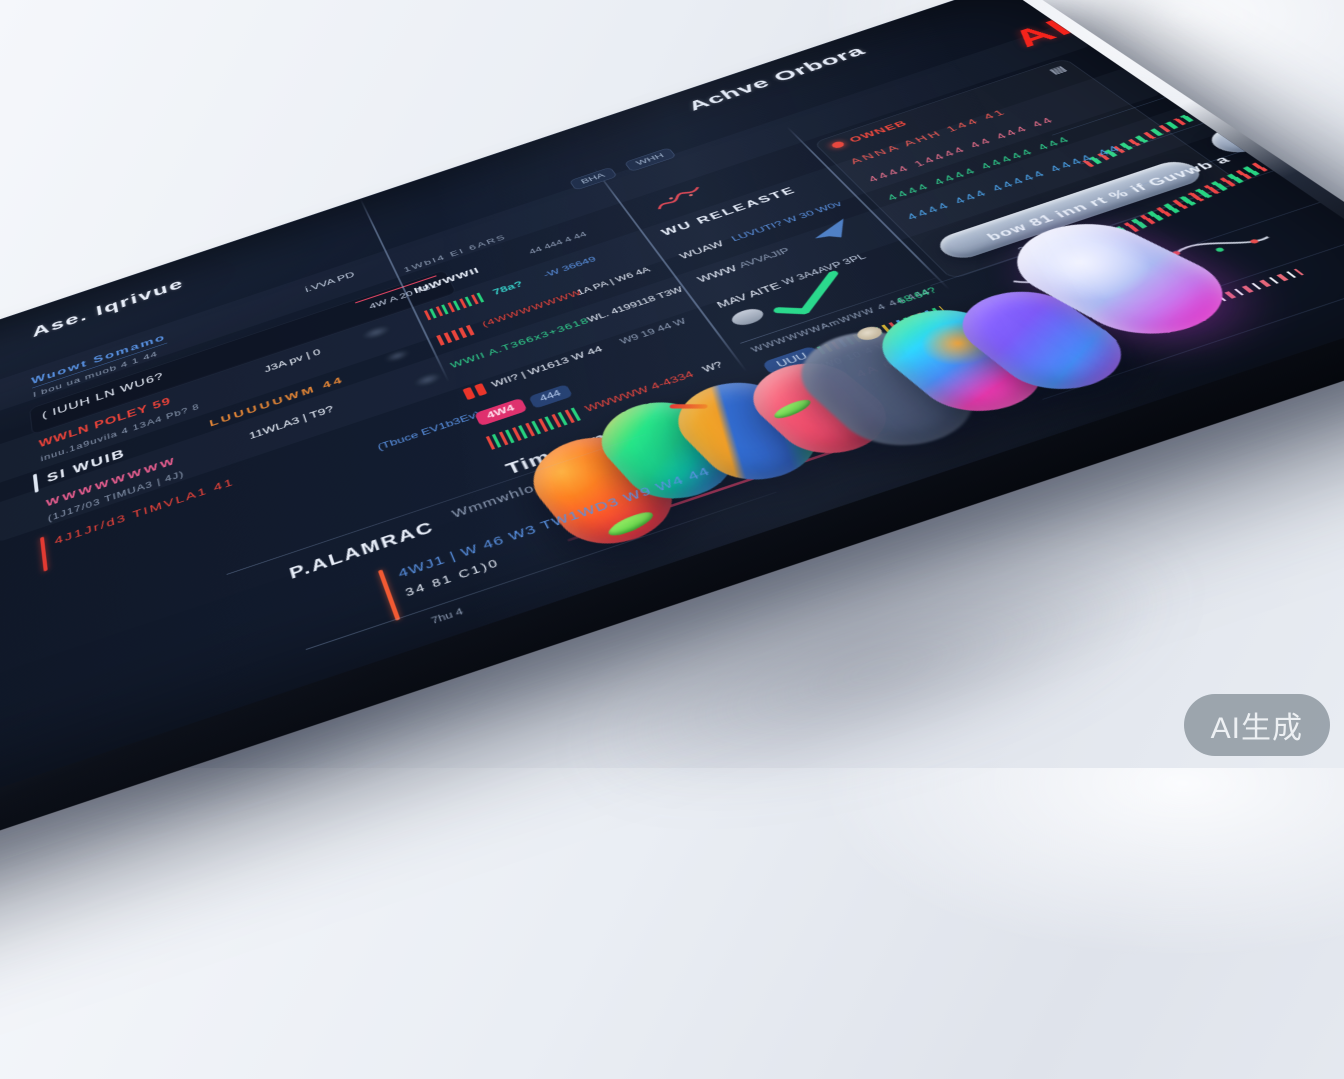  What do you see at coordinates (792, 409) in the screenshot?
I see `green-badge` at bounding box center [792, 409].